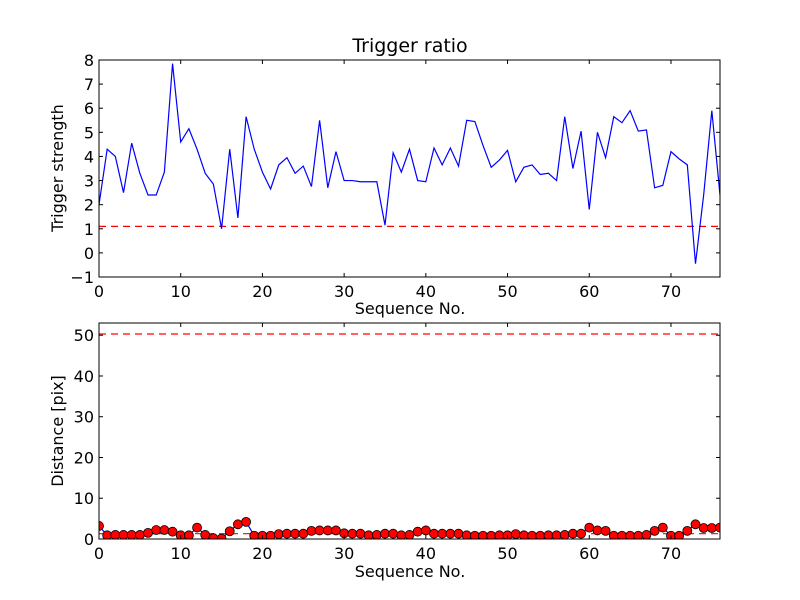  What do you see at coordinates (84, 417) in the screenshot?
I see `y-tick-label: 30` at bounding box center [84, 417].